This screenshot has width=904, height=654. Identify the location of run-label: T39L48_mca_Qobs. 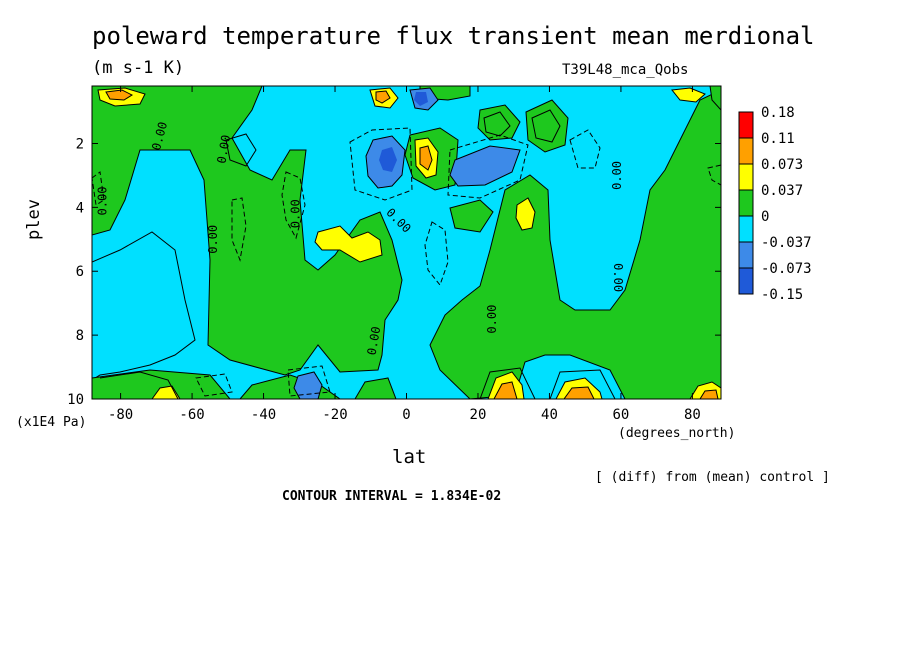
(625, 70).